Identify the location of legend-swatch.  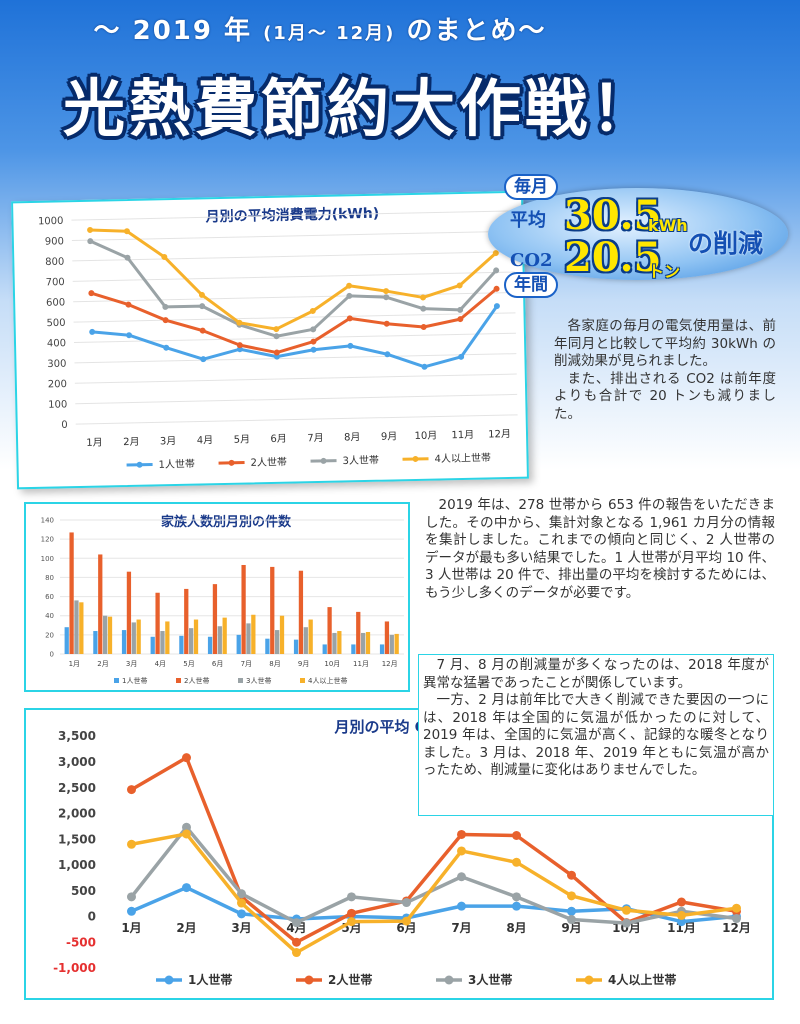
(178, 680).